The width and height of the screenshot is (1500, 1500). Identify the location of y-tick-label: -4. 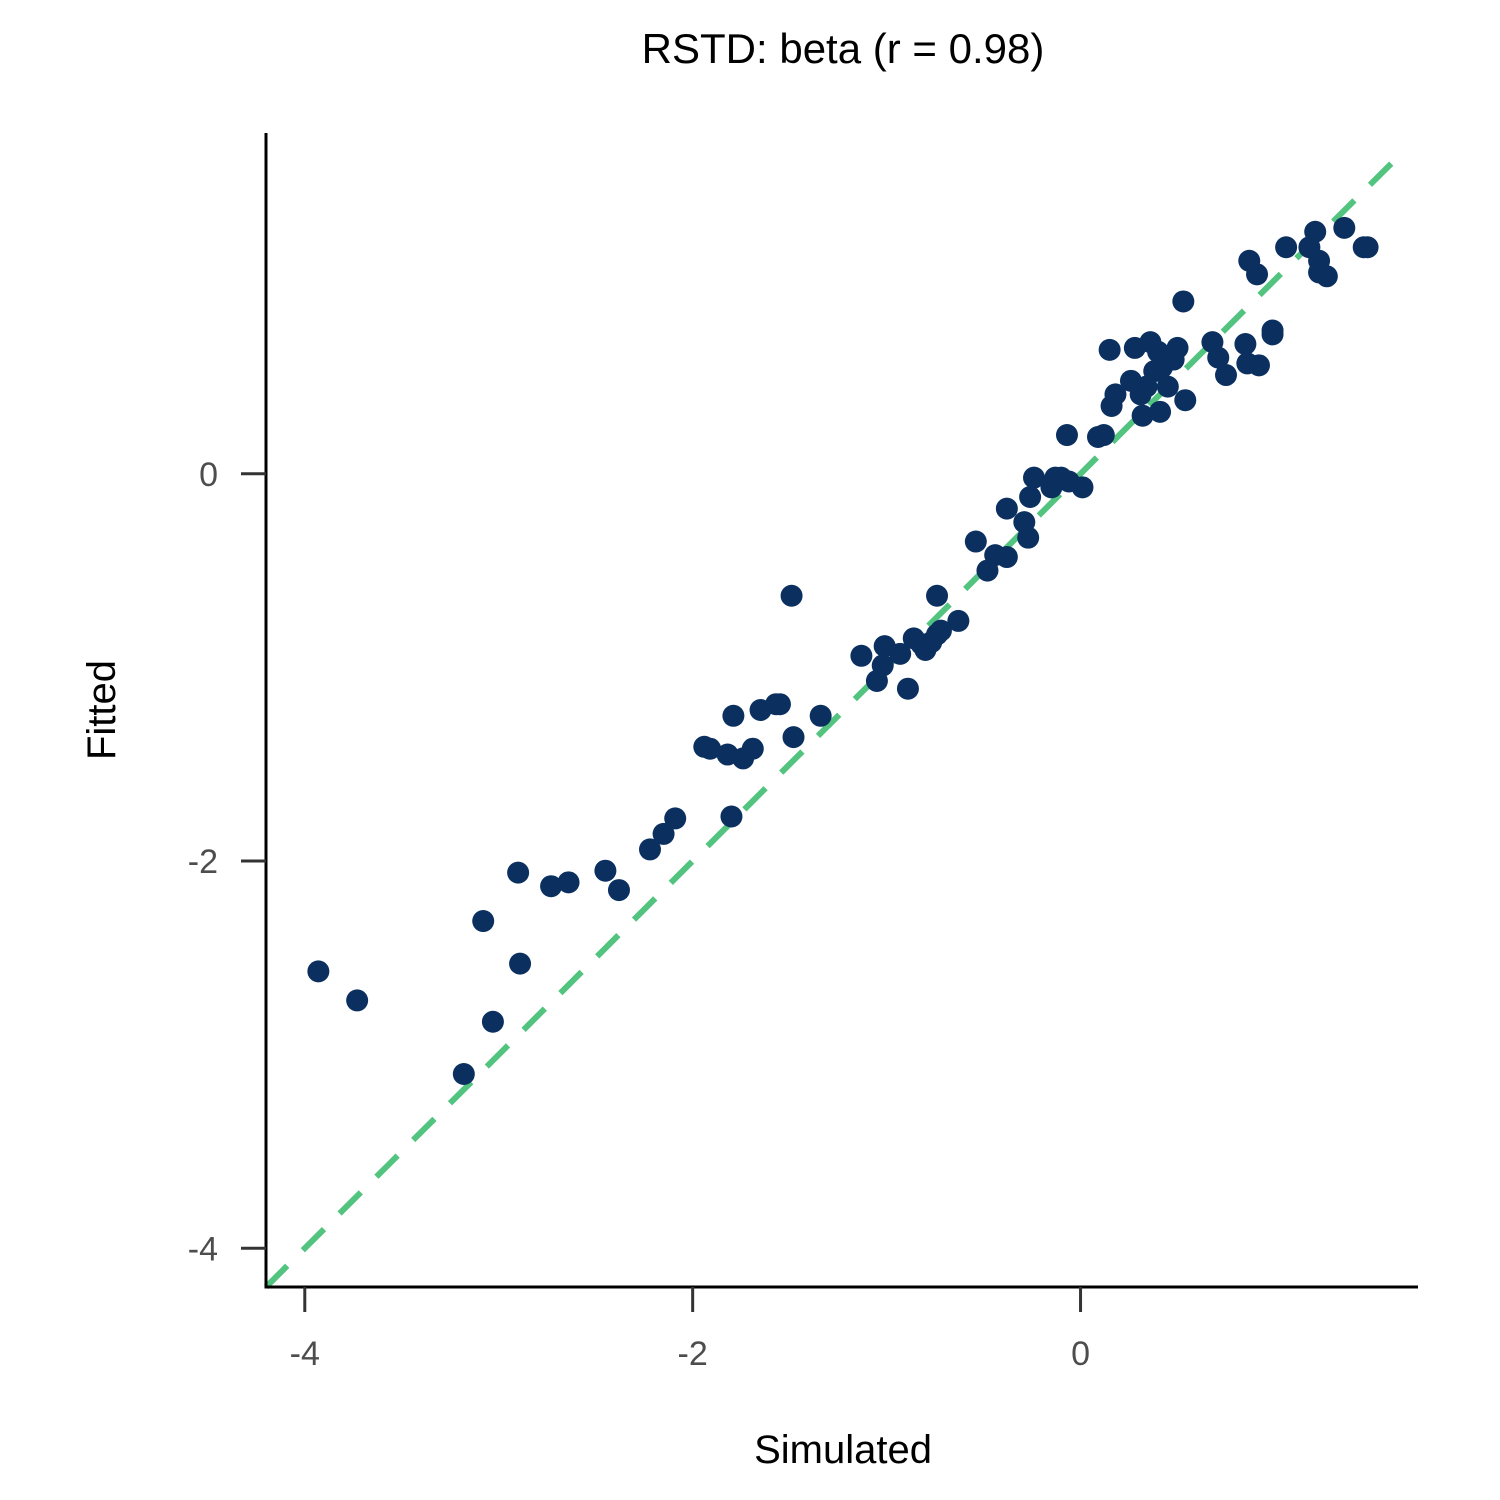
(203, 1249).